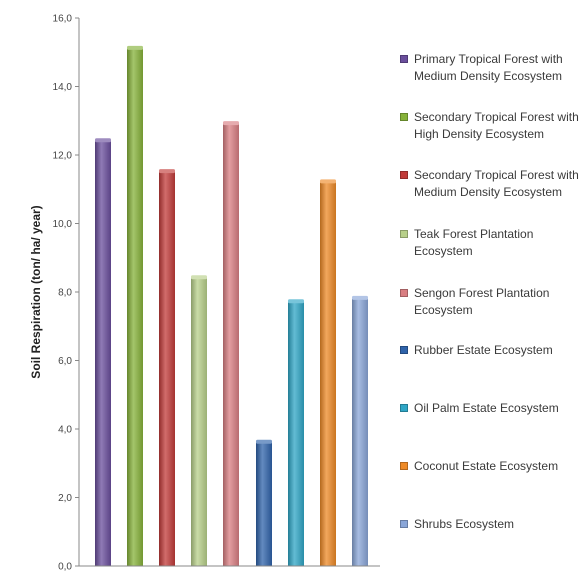  Describe the element at coordinates (65, 498) in the screenshot. I see `y-tick-label: 2,0` at that location.